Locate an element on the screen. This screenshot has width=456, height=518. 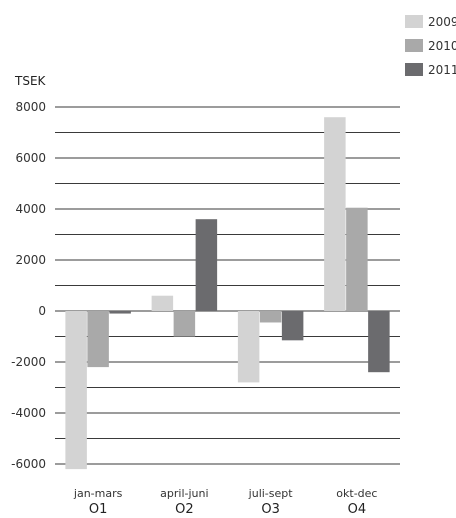
bar-2011-o2 is located at coordinates (206, 265).